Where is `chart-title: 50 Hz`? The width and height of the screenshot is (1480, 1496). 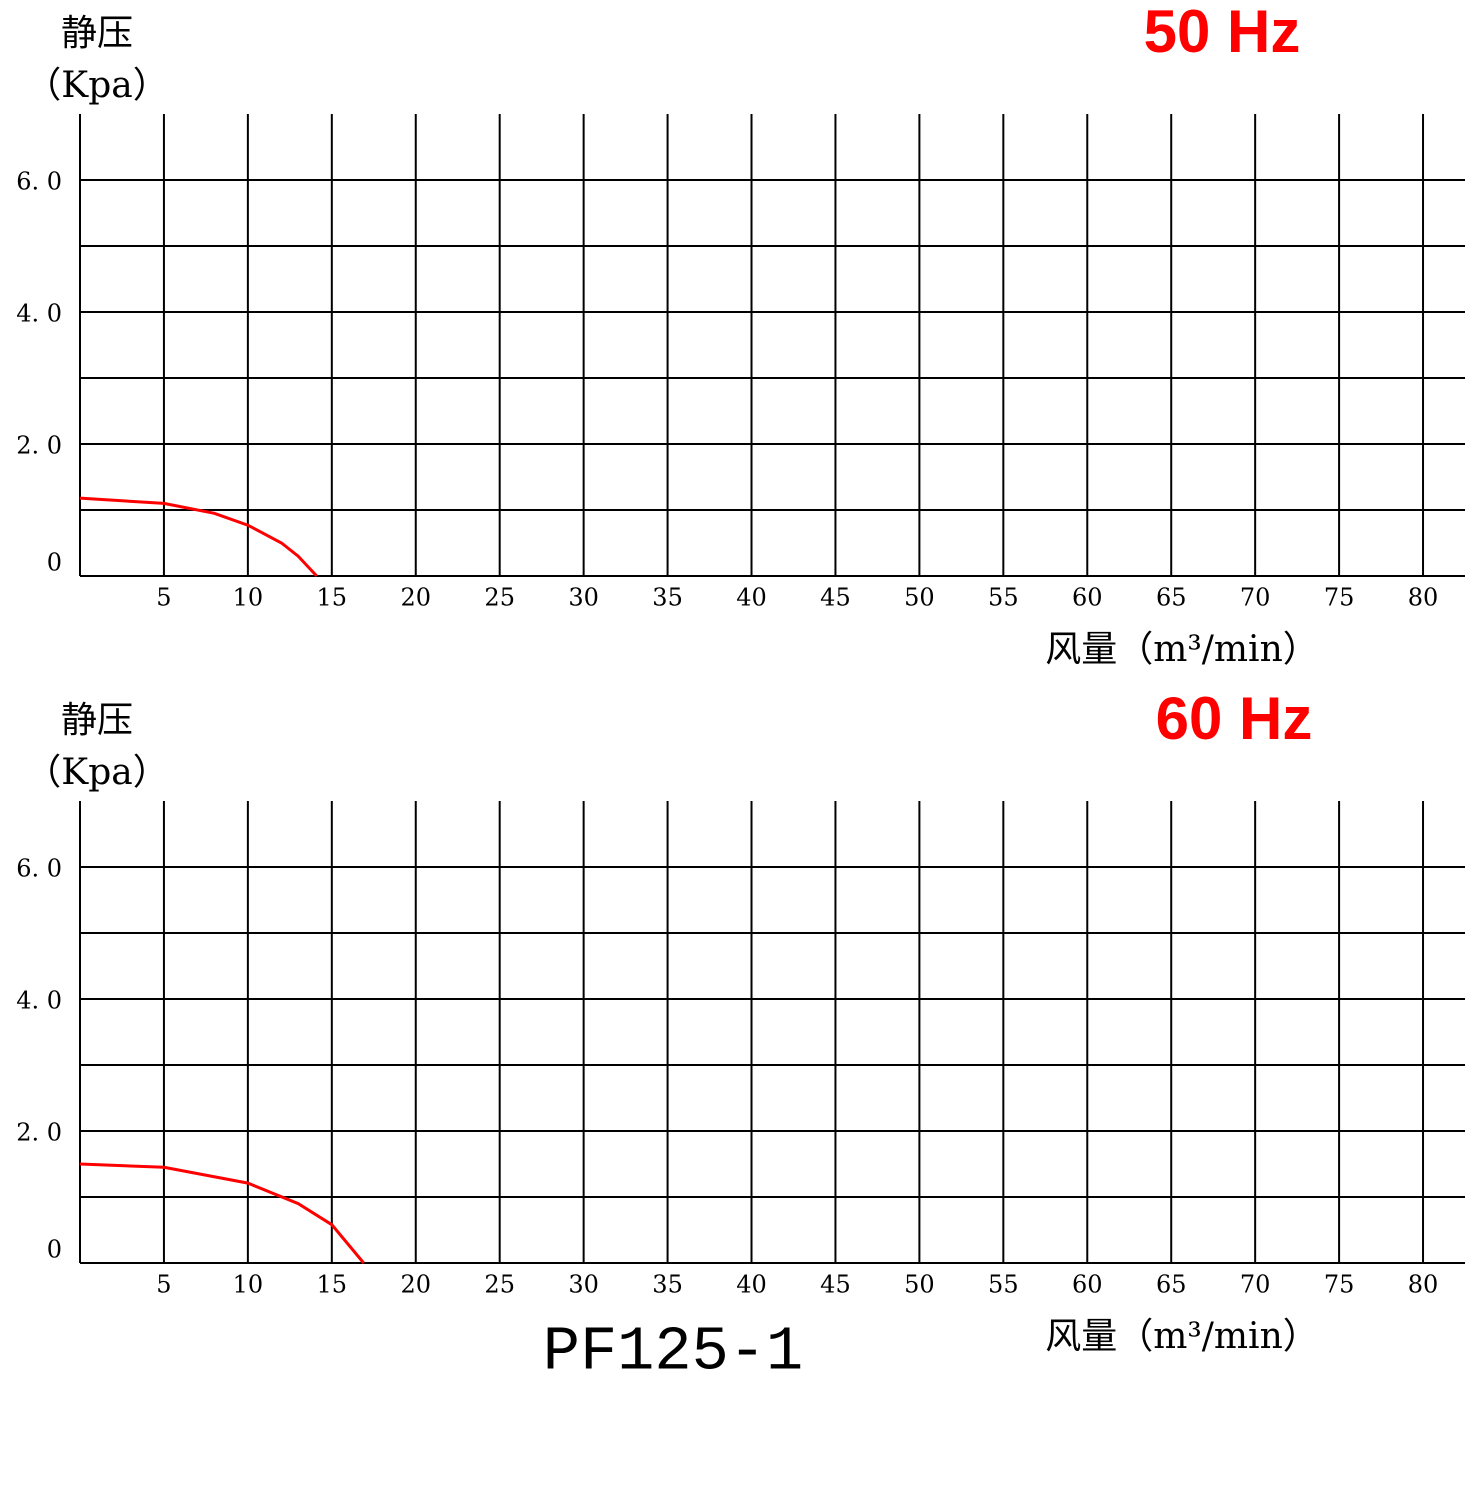 chart-title: 50 Hz is located at coordinates (1222, 32).